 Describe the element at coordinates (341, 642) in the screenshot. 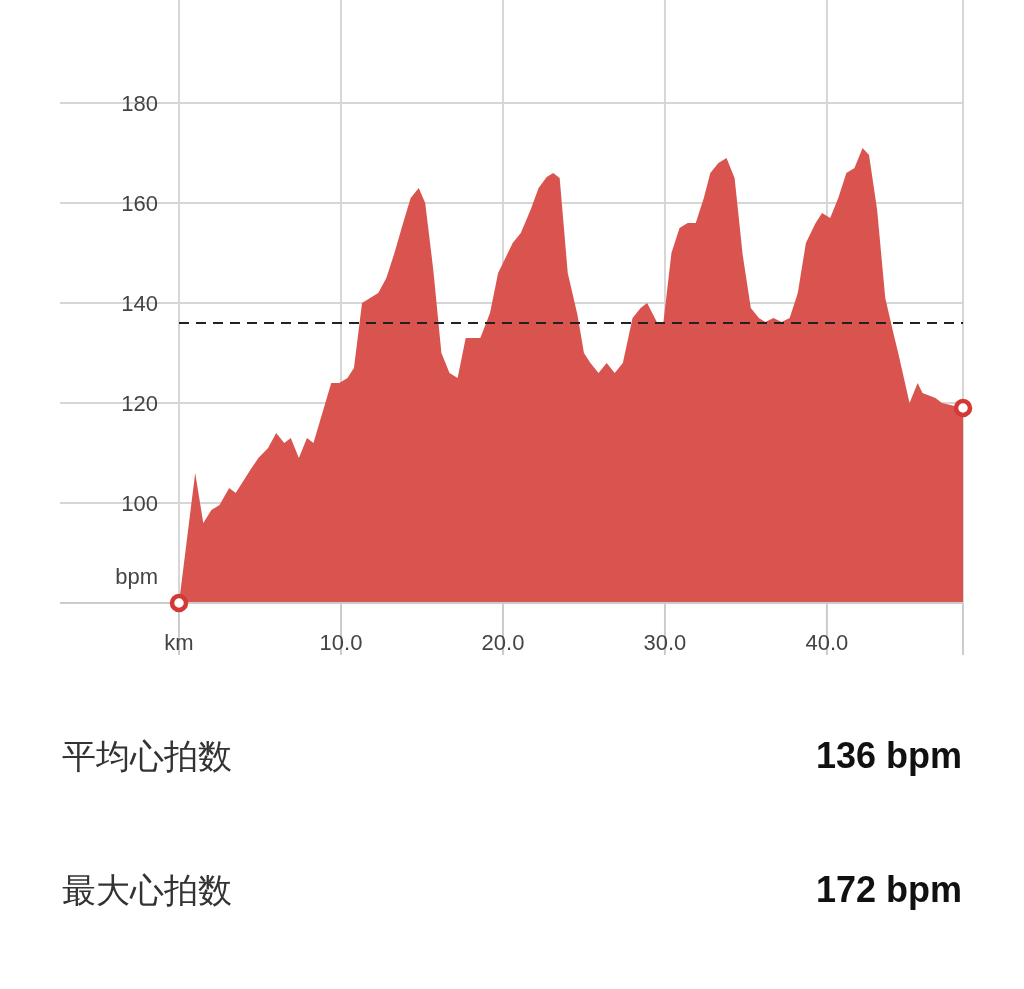

I see `x-tick-label: 10.0` at that location.